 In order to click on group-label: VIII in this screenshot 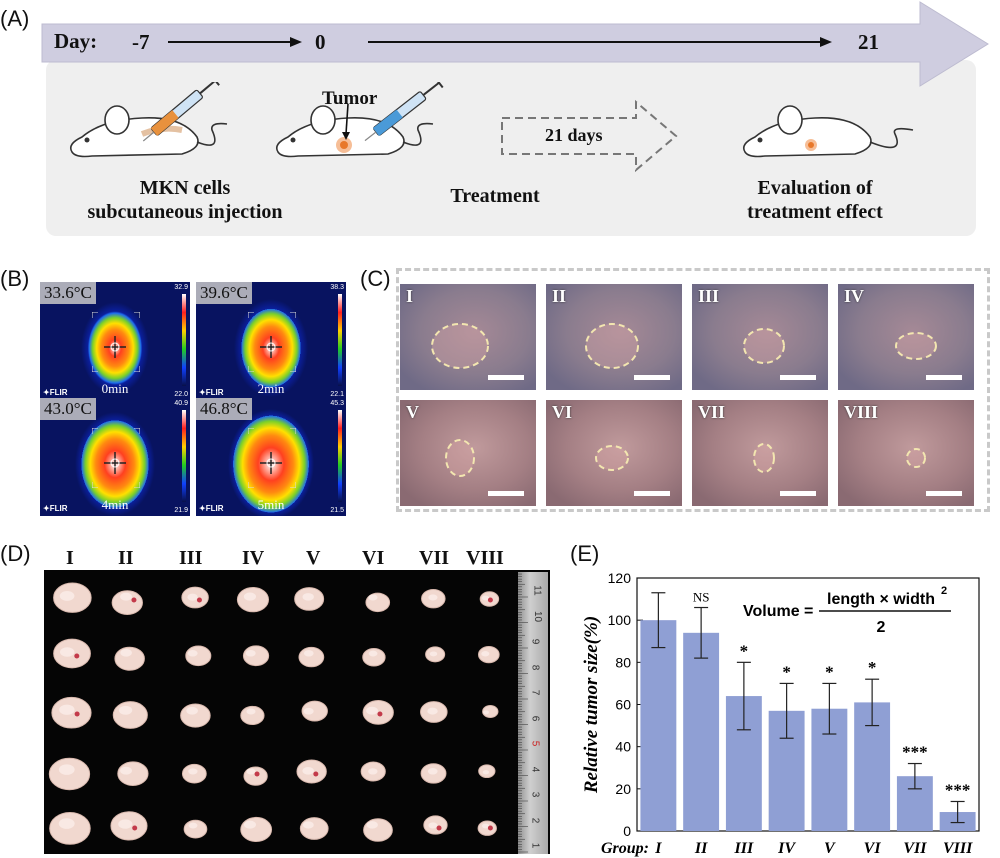, I will do `click(861, 412)`.